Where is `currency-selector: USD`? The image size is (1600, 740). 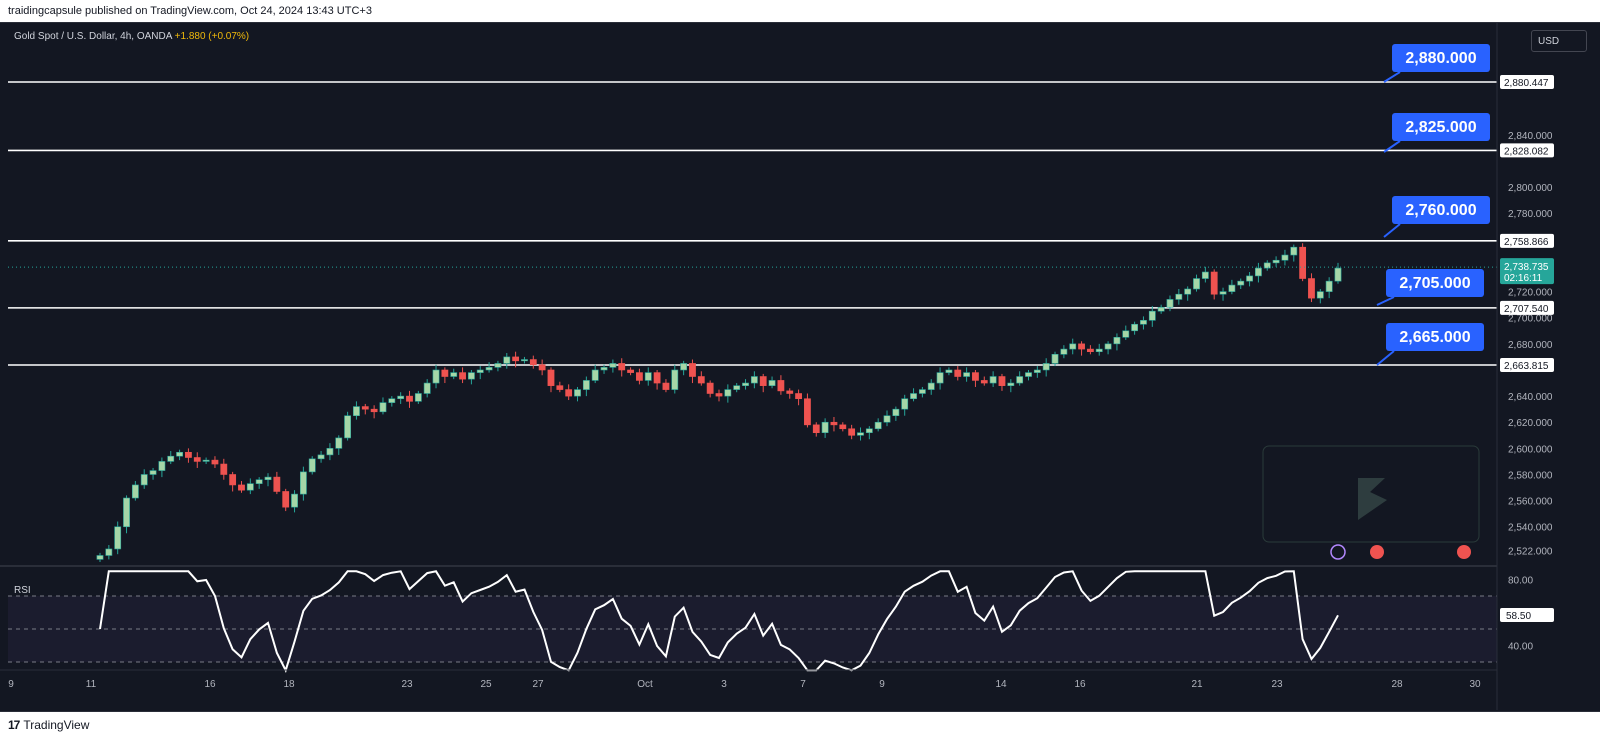 currency-selector: USD is located at coordinates (1559, 41).